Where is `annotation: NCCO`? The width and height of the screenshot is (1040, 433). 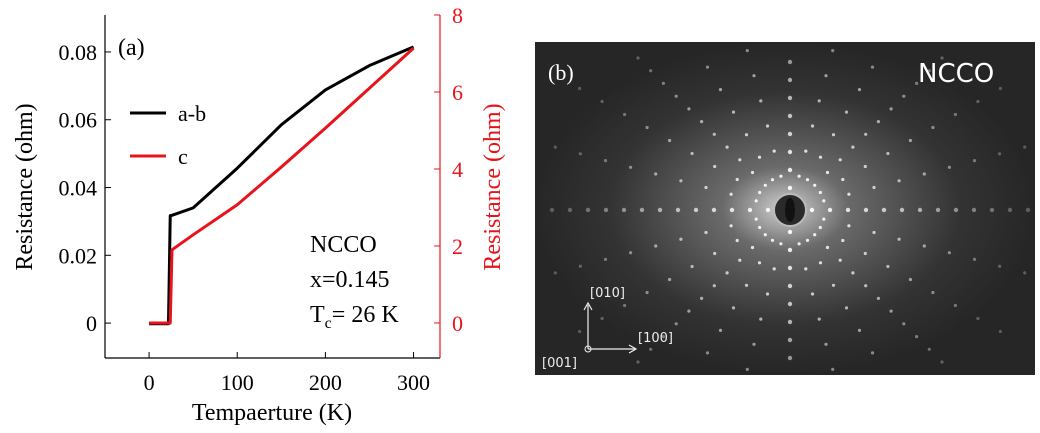
annotation: NCCO is located at coordinates (343, 245).